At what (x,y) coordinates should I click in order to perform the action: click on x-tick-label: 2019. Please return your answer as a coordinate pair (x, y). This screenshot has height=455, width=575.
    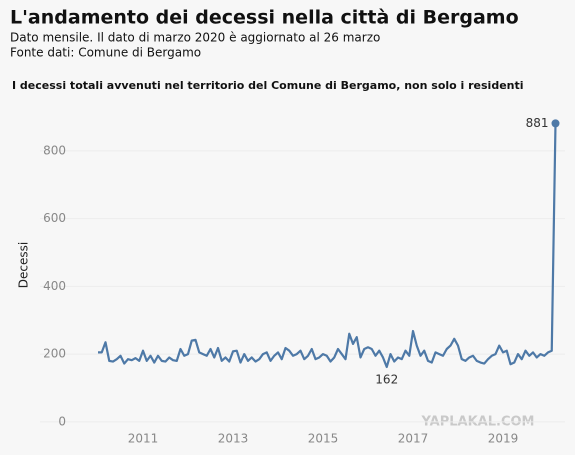
    Looking at the image, I should click on (503, 439).